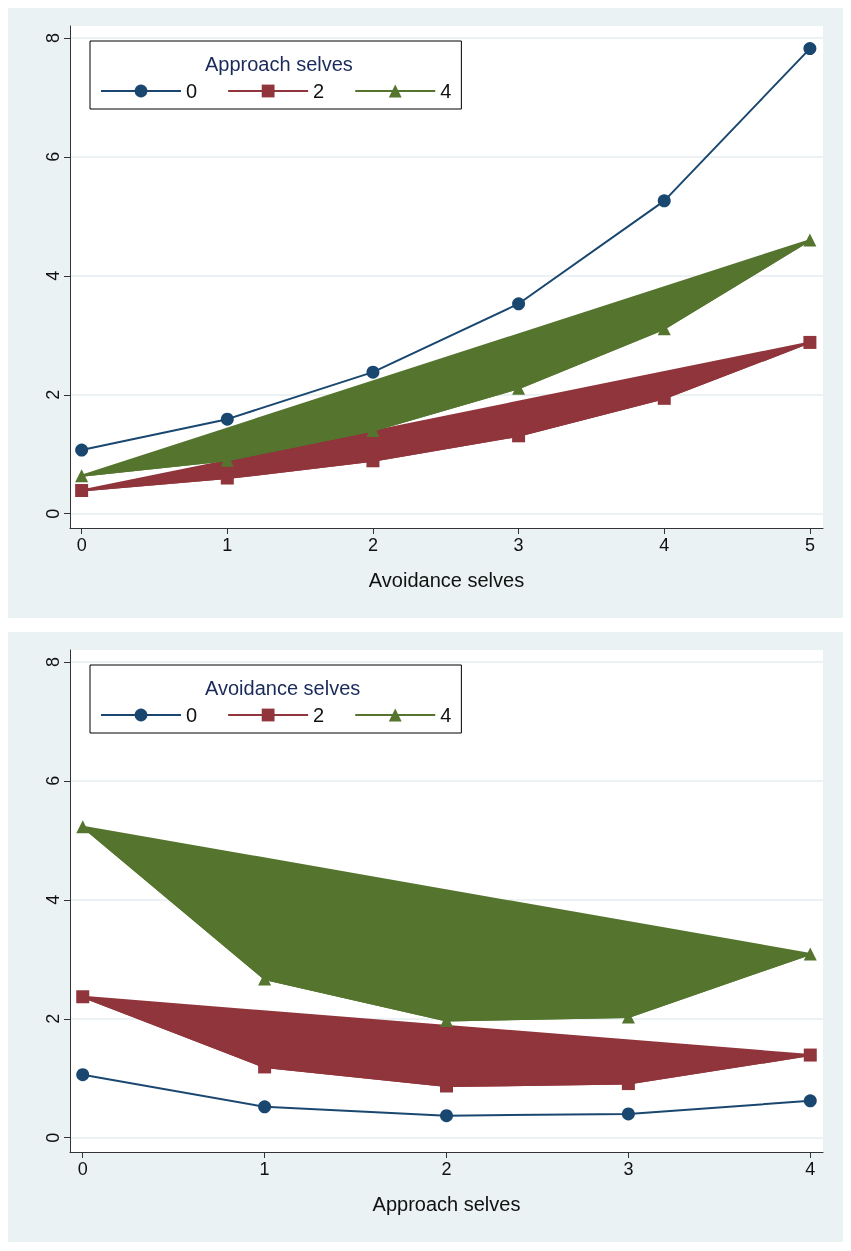 Image resolution: width=851 pixels, height=1251 pixels. Describe the element at coordinates (279, 64) in the screenshot. I see `legend-title: Approach selves` at that location.